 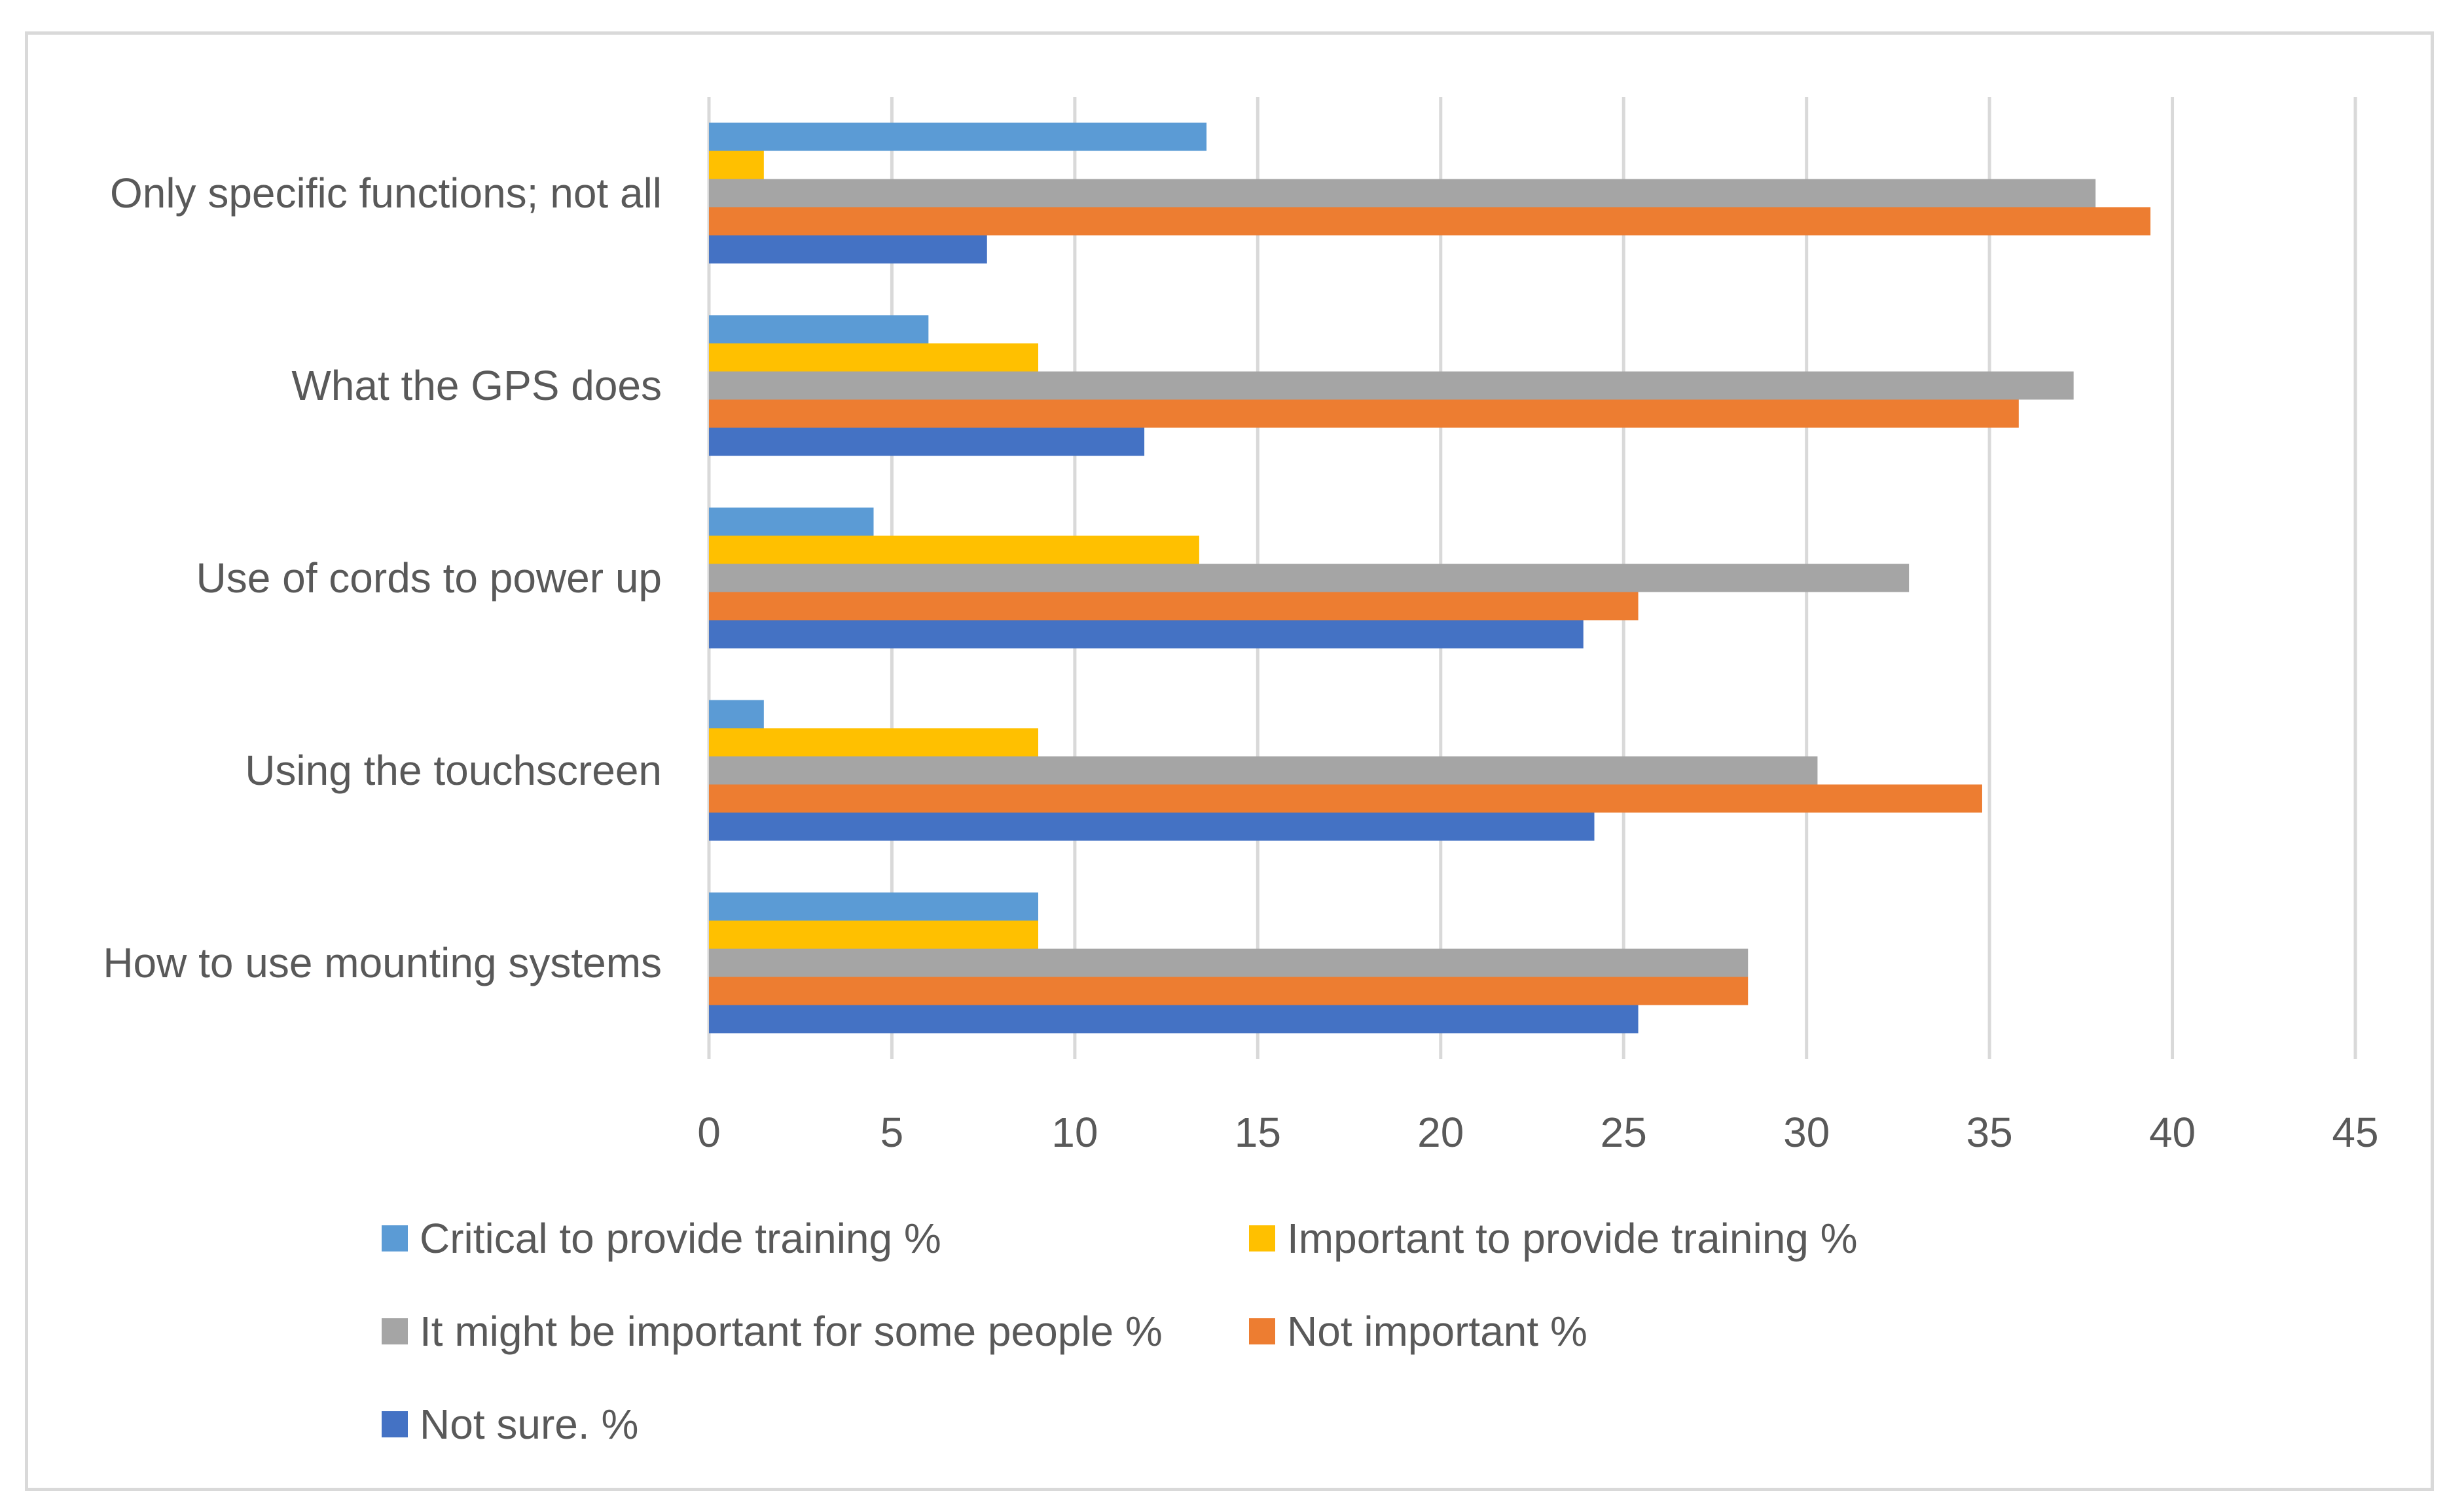 I want to click on x-tick-label: 30, so click(x=1807, y=1132).